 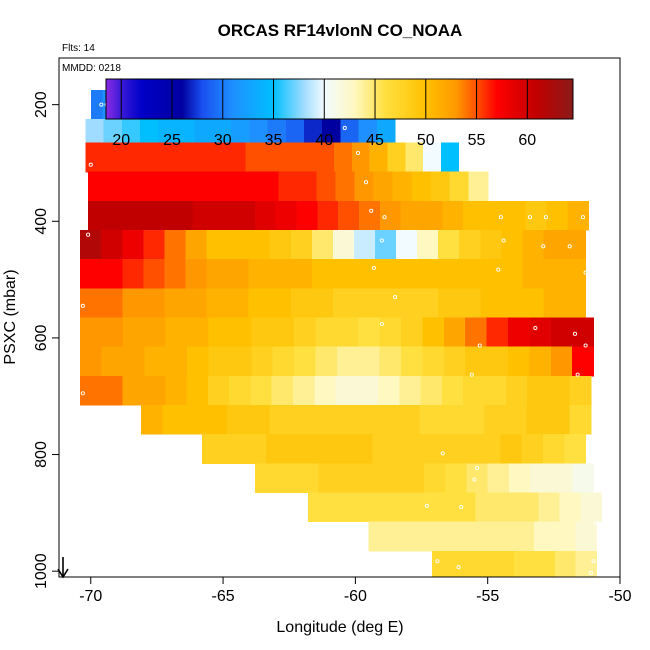 What do you see at coordinates (340, 30) in the screenshot?
I see `chart-title: ORCAS RF14vlonN CO_NOAA` at bounding box center [340, 30].